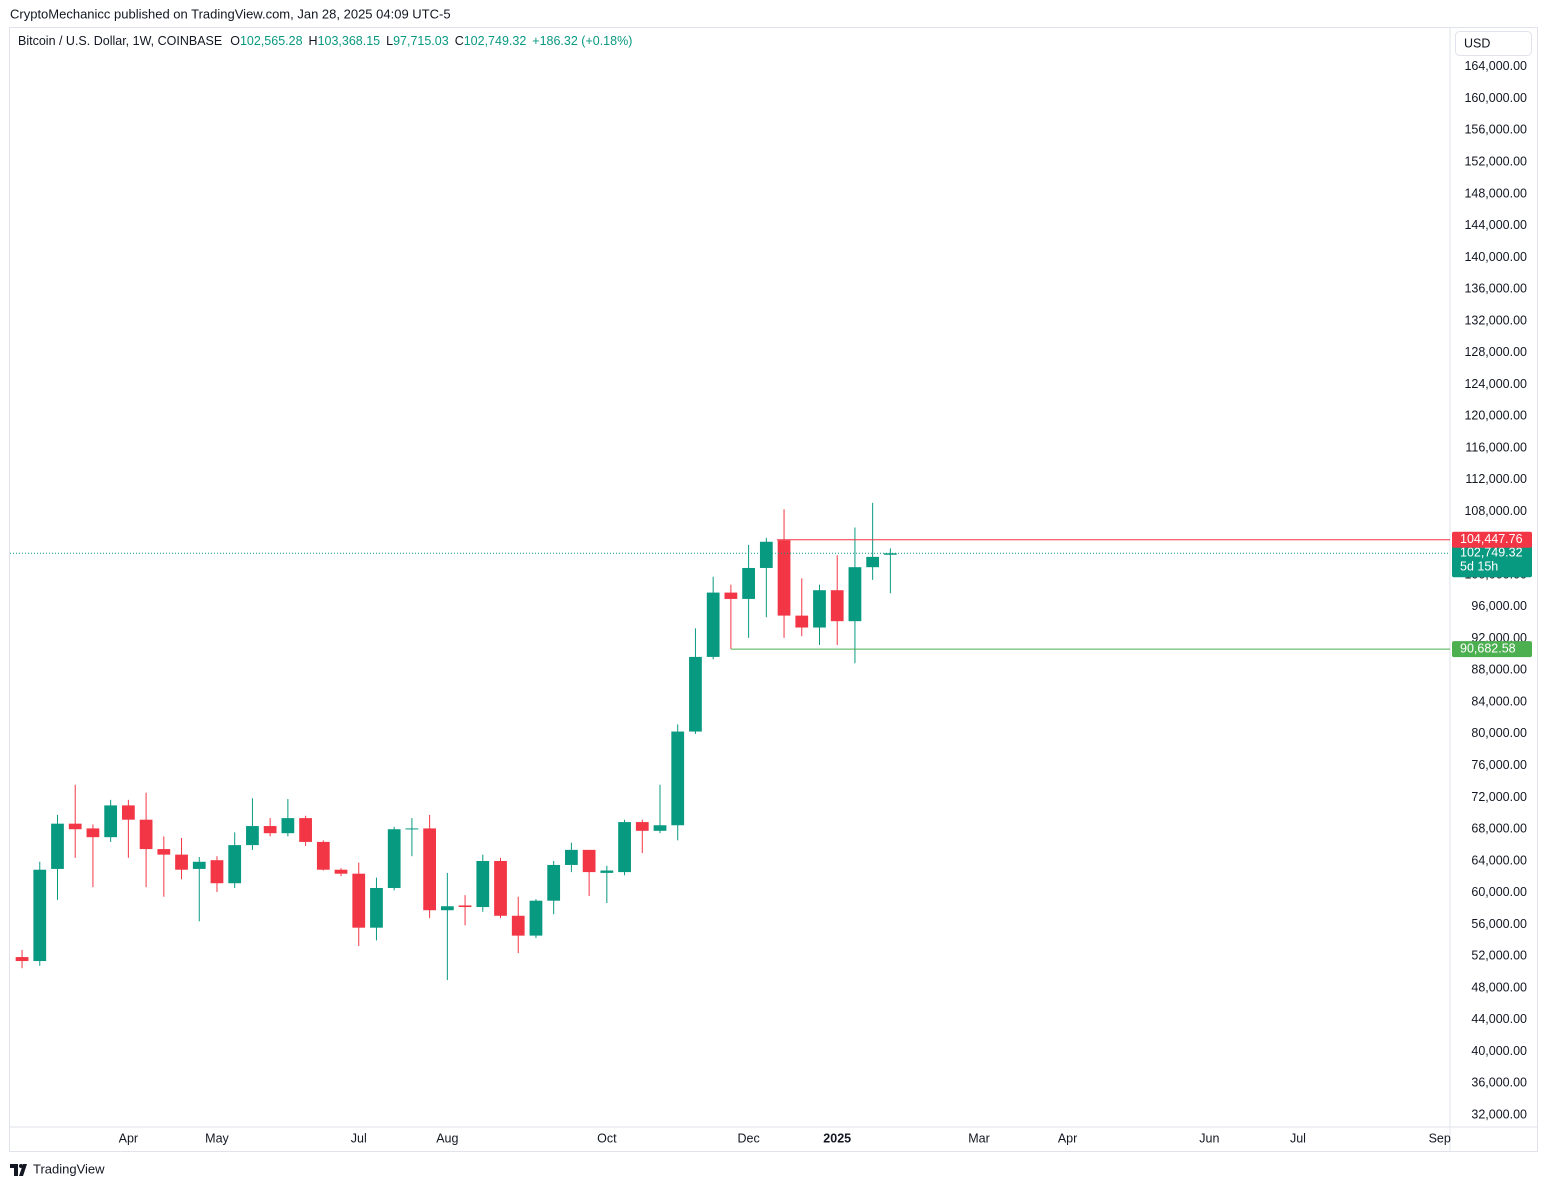  Describe the element at coordinates (1496, 479) in the screenshot. I see `y-tick-label: 112,000.00` at that location.